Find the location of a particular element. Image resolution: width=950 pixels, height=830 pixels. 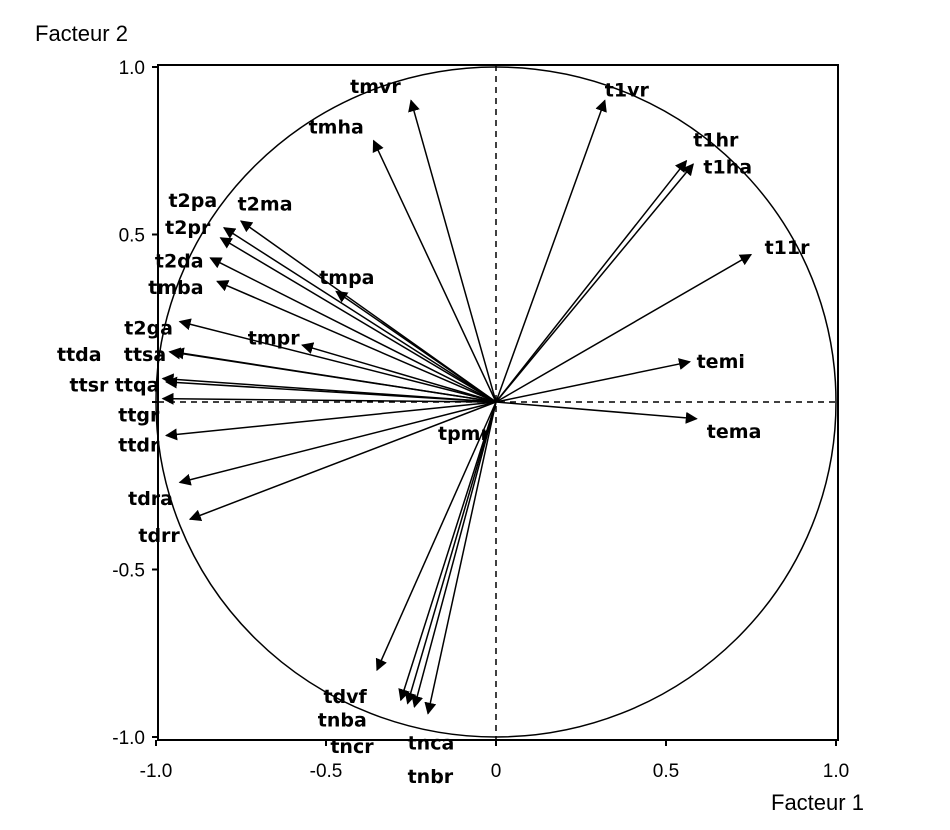

vector-t11r is located at coordinates (624, 328).